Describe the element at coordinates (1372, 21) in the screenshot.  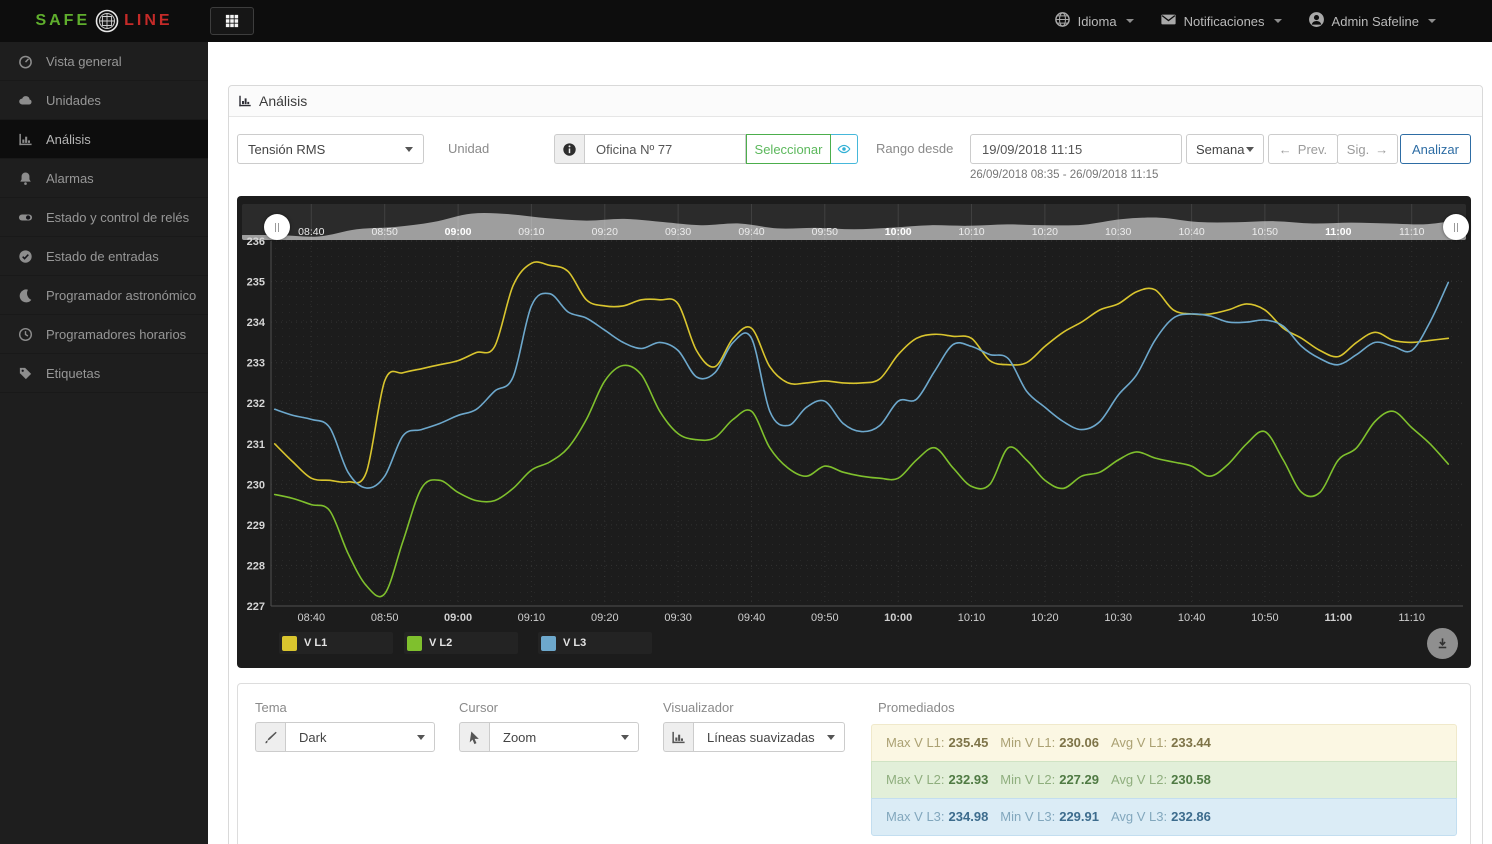
I see `topbar-menu-account: Admin Safeline` at that location.